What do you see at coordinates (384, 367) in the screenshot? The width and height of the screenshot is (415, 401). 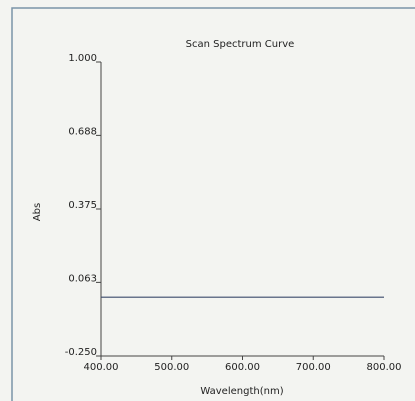 I see `x-tick-label: 800.00` at bounding box center [384, 367].